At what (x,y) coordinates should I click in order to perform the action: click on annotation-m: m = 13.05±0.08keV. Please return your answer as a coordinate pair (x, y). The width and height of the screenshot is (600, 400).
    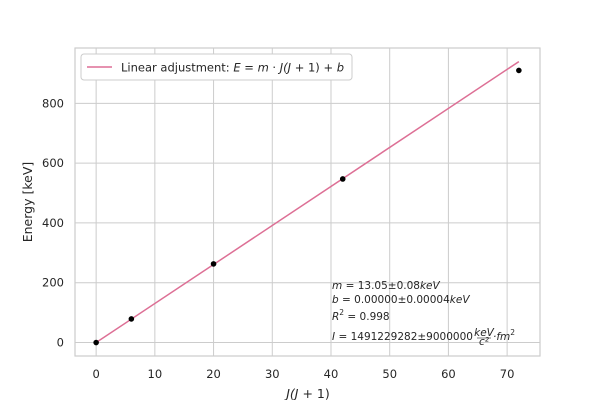
    Looking at the image, I should click on (386, 286).